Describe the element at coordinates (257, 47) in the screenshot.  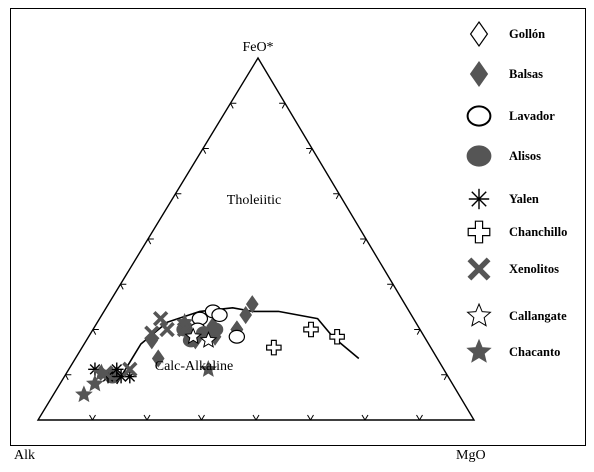
I see `vertex-label-feo: FeO*` at that location.